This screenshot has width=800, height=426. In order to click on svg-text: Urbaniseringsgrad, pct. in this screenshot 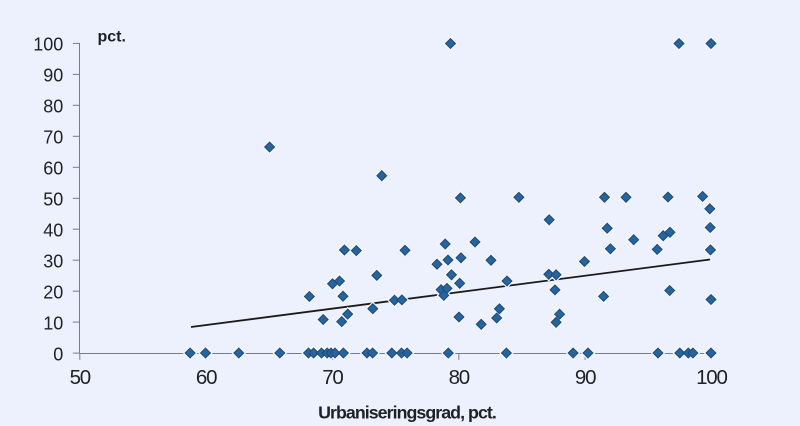, I will do `click(407, 412)`.